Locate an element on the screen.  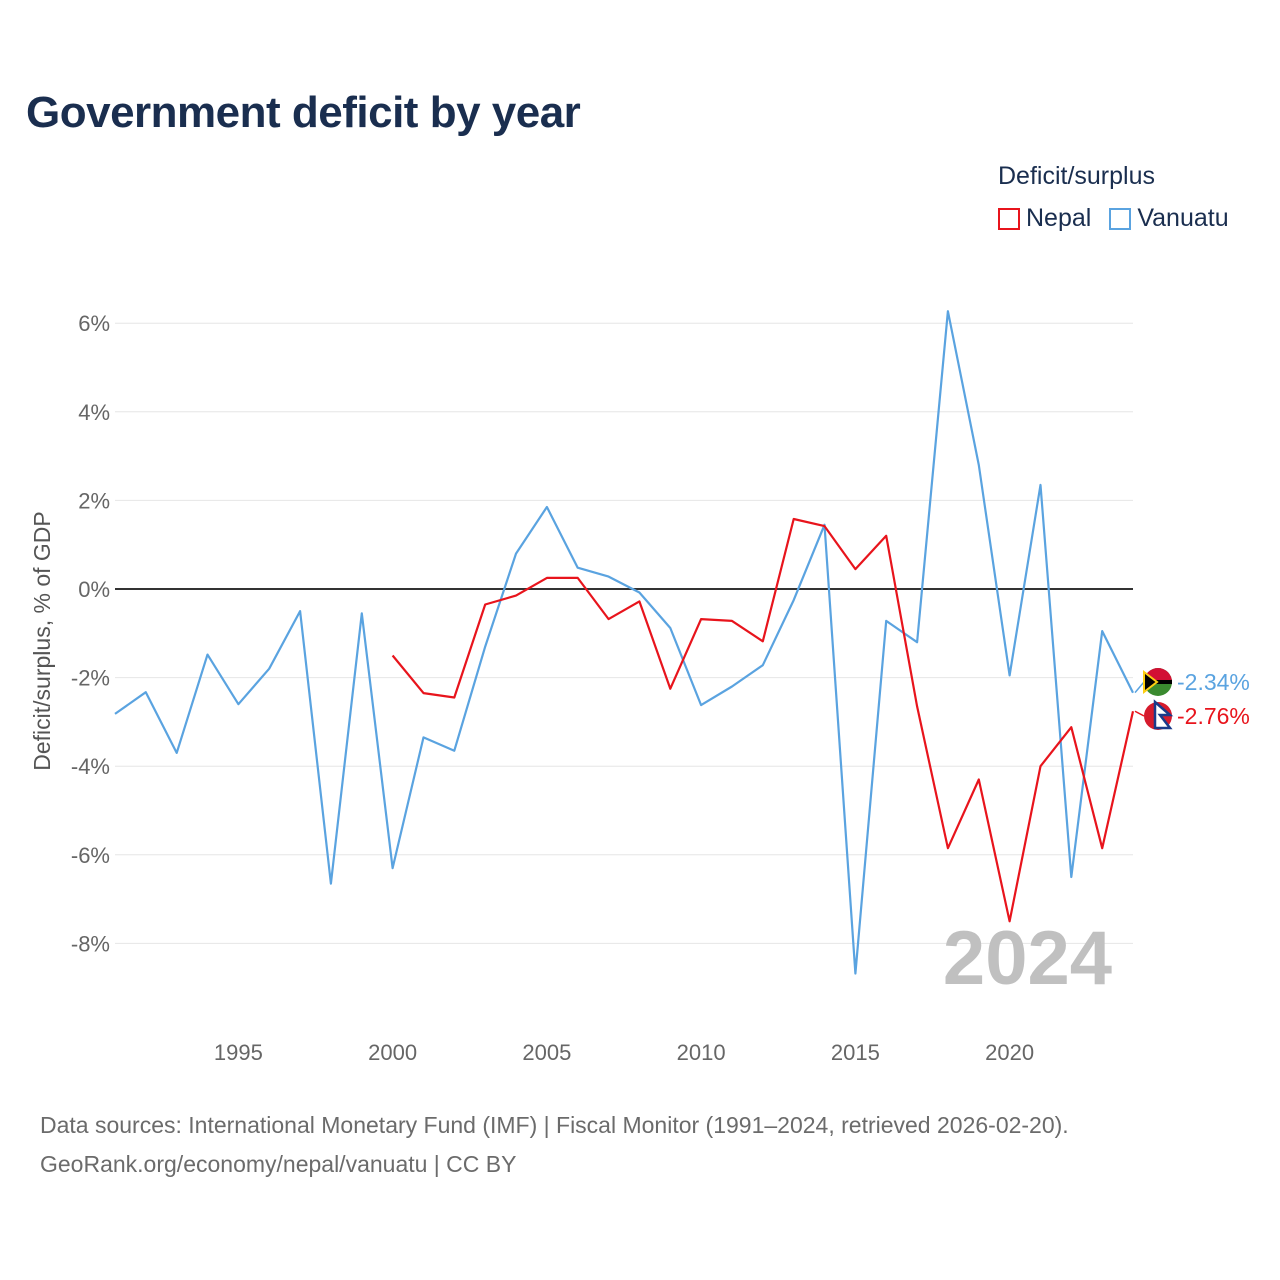
y-tick-label: -8% is located at coordinates (90, 943).